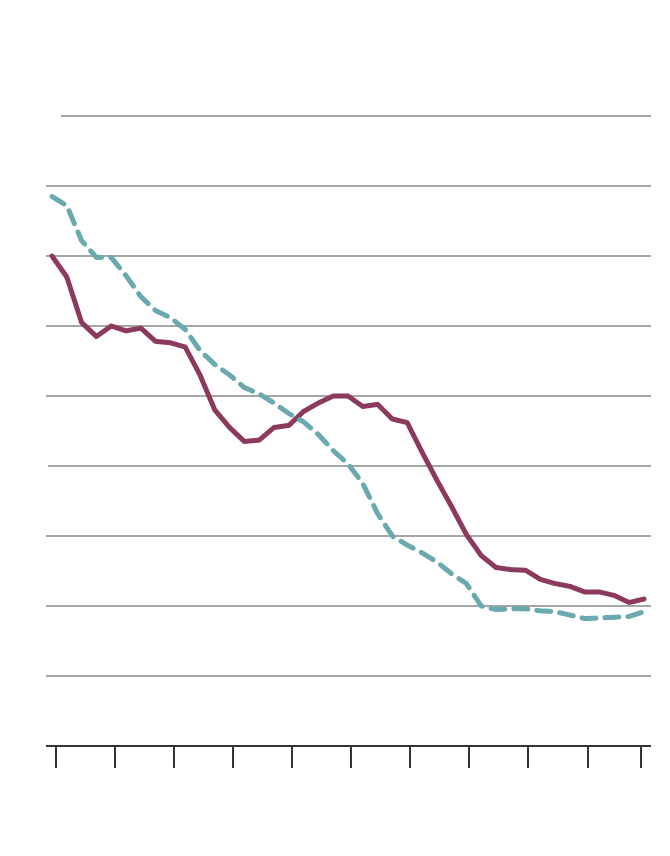 This screenshot has width=670, height=856. I want to click on x-axis, so click(348, 756).